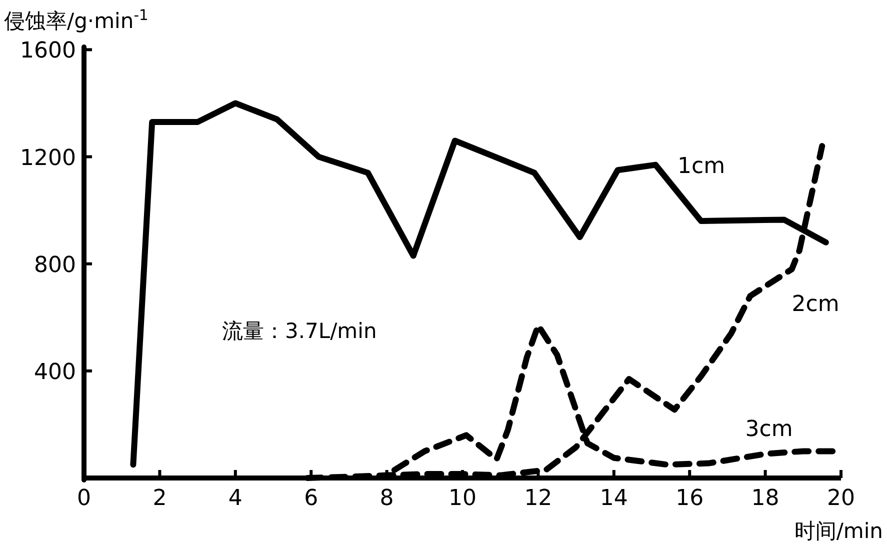 This screenshot has height=546, width=887. I want to click on x-tick-label: 4, so click(235, 498).